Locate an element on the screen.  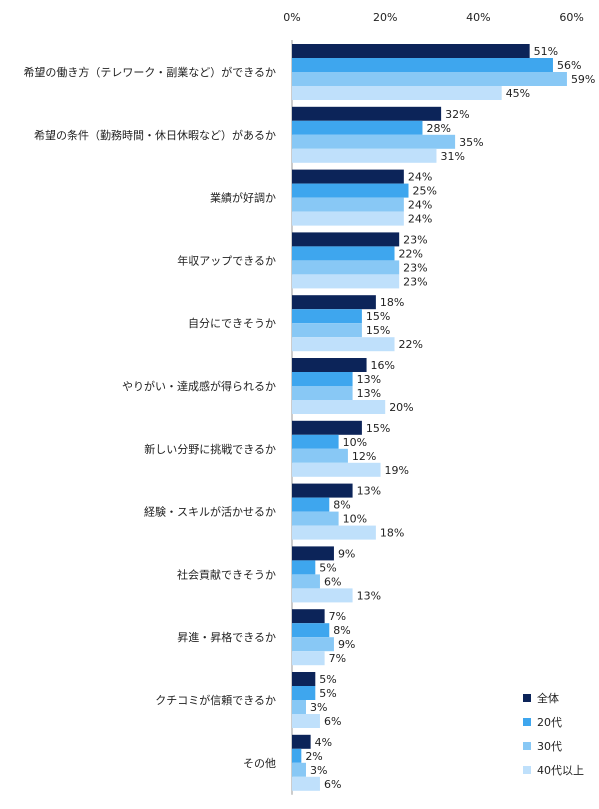
category-label: 希望の条件（勤務時間・休日休暇など）があるか is located at coordinates (155, 135).